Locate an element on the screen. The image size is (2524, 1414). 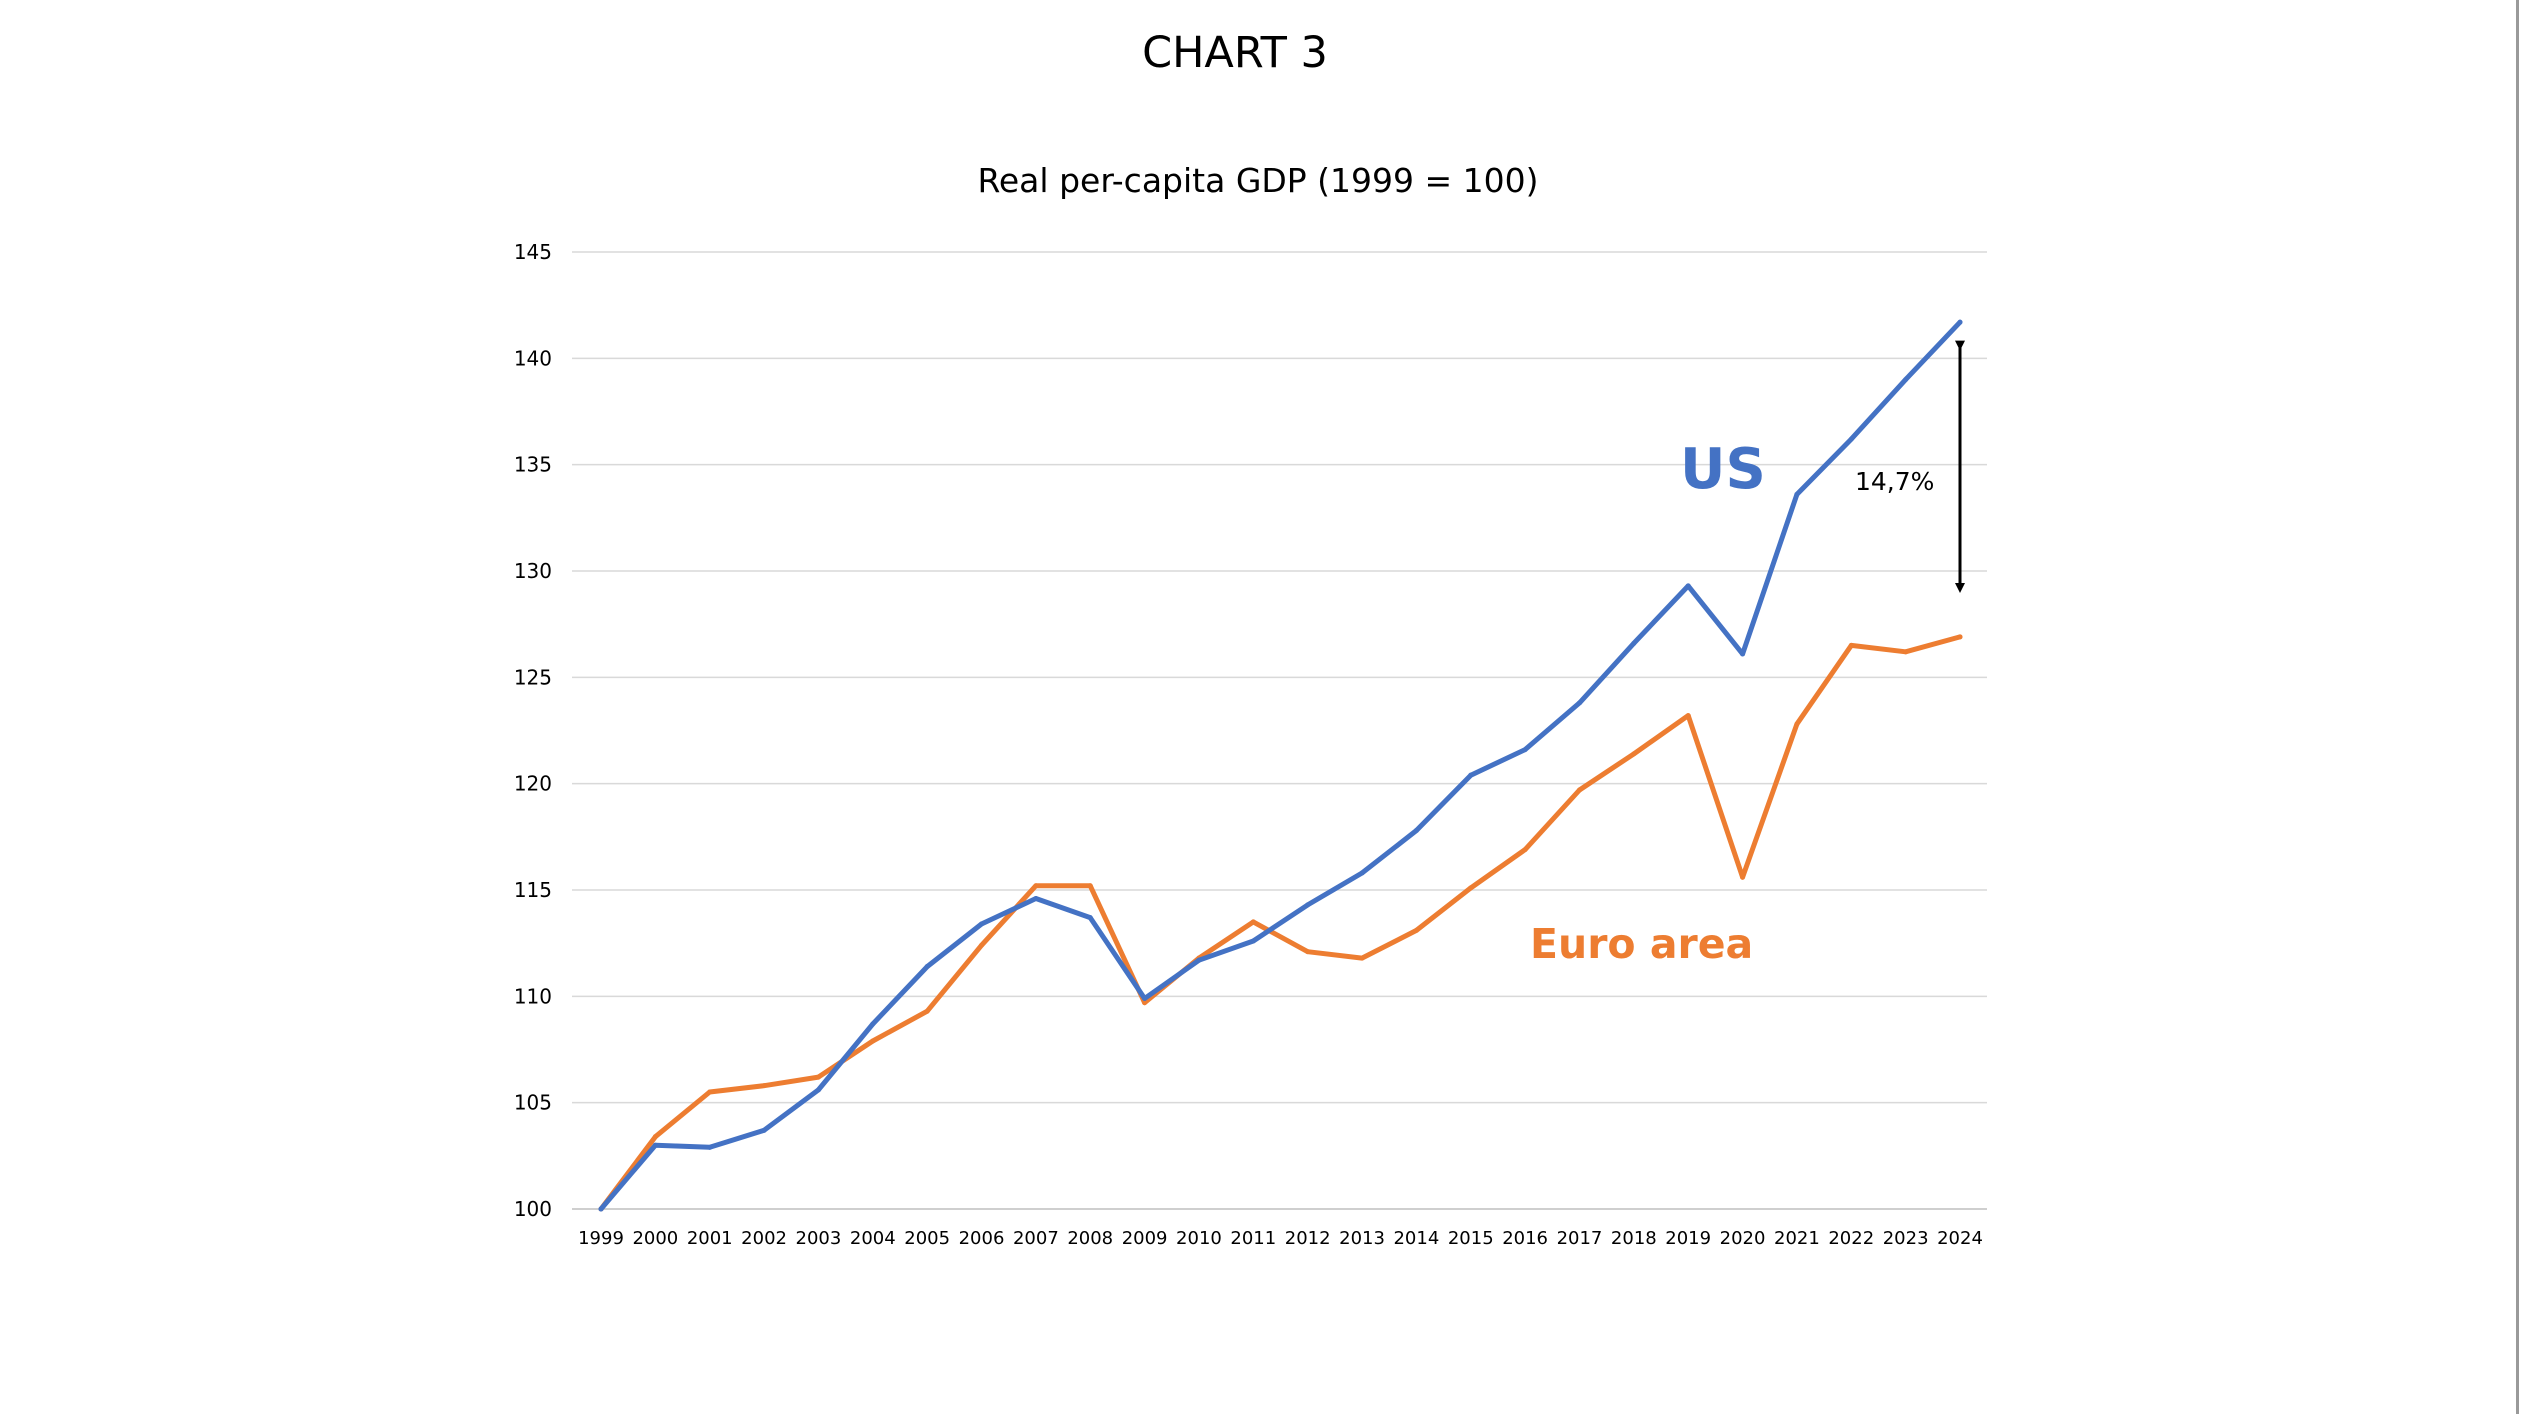
x-tick-label: 2021 is located at coordinates (1797, 1238).